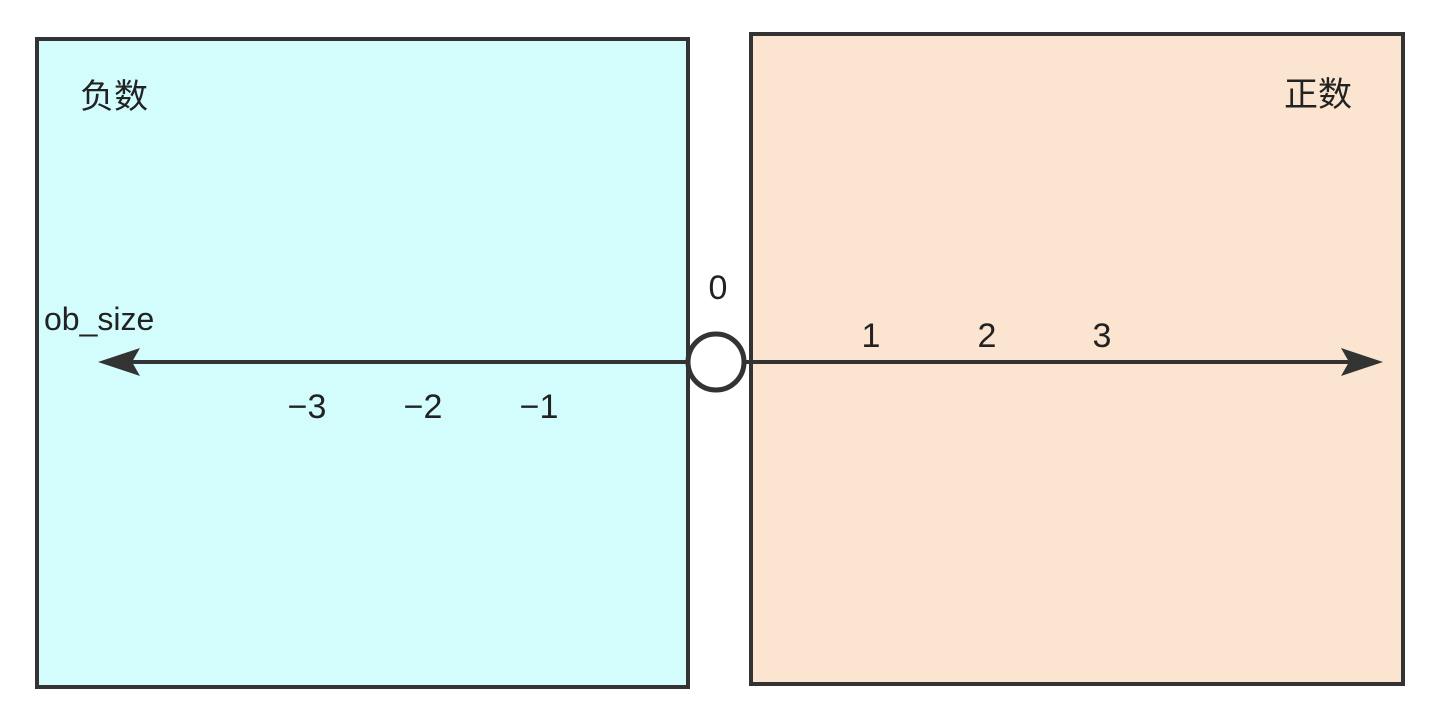 Image resolution: width=1440 pixels, height=727 pixels. I want to click on negative-panel-label: 负数, so click(114, 97).